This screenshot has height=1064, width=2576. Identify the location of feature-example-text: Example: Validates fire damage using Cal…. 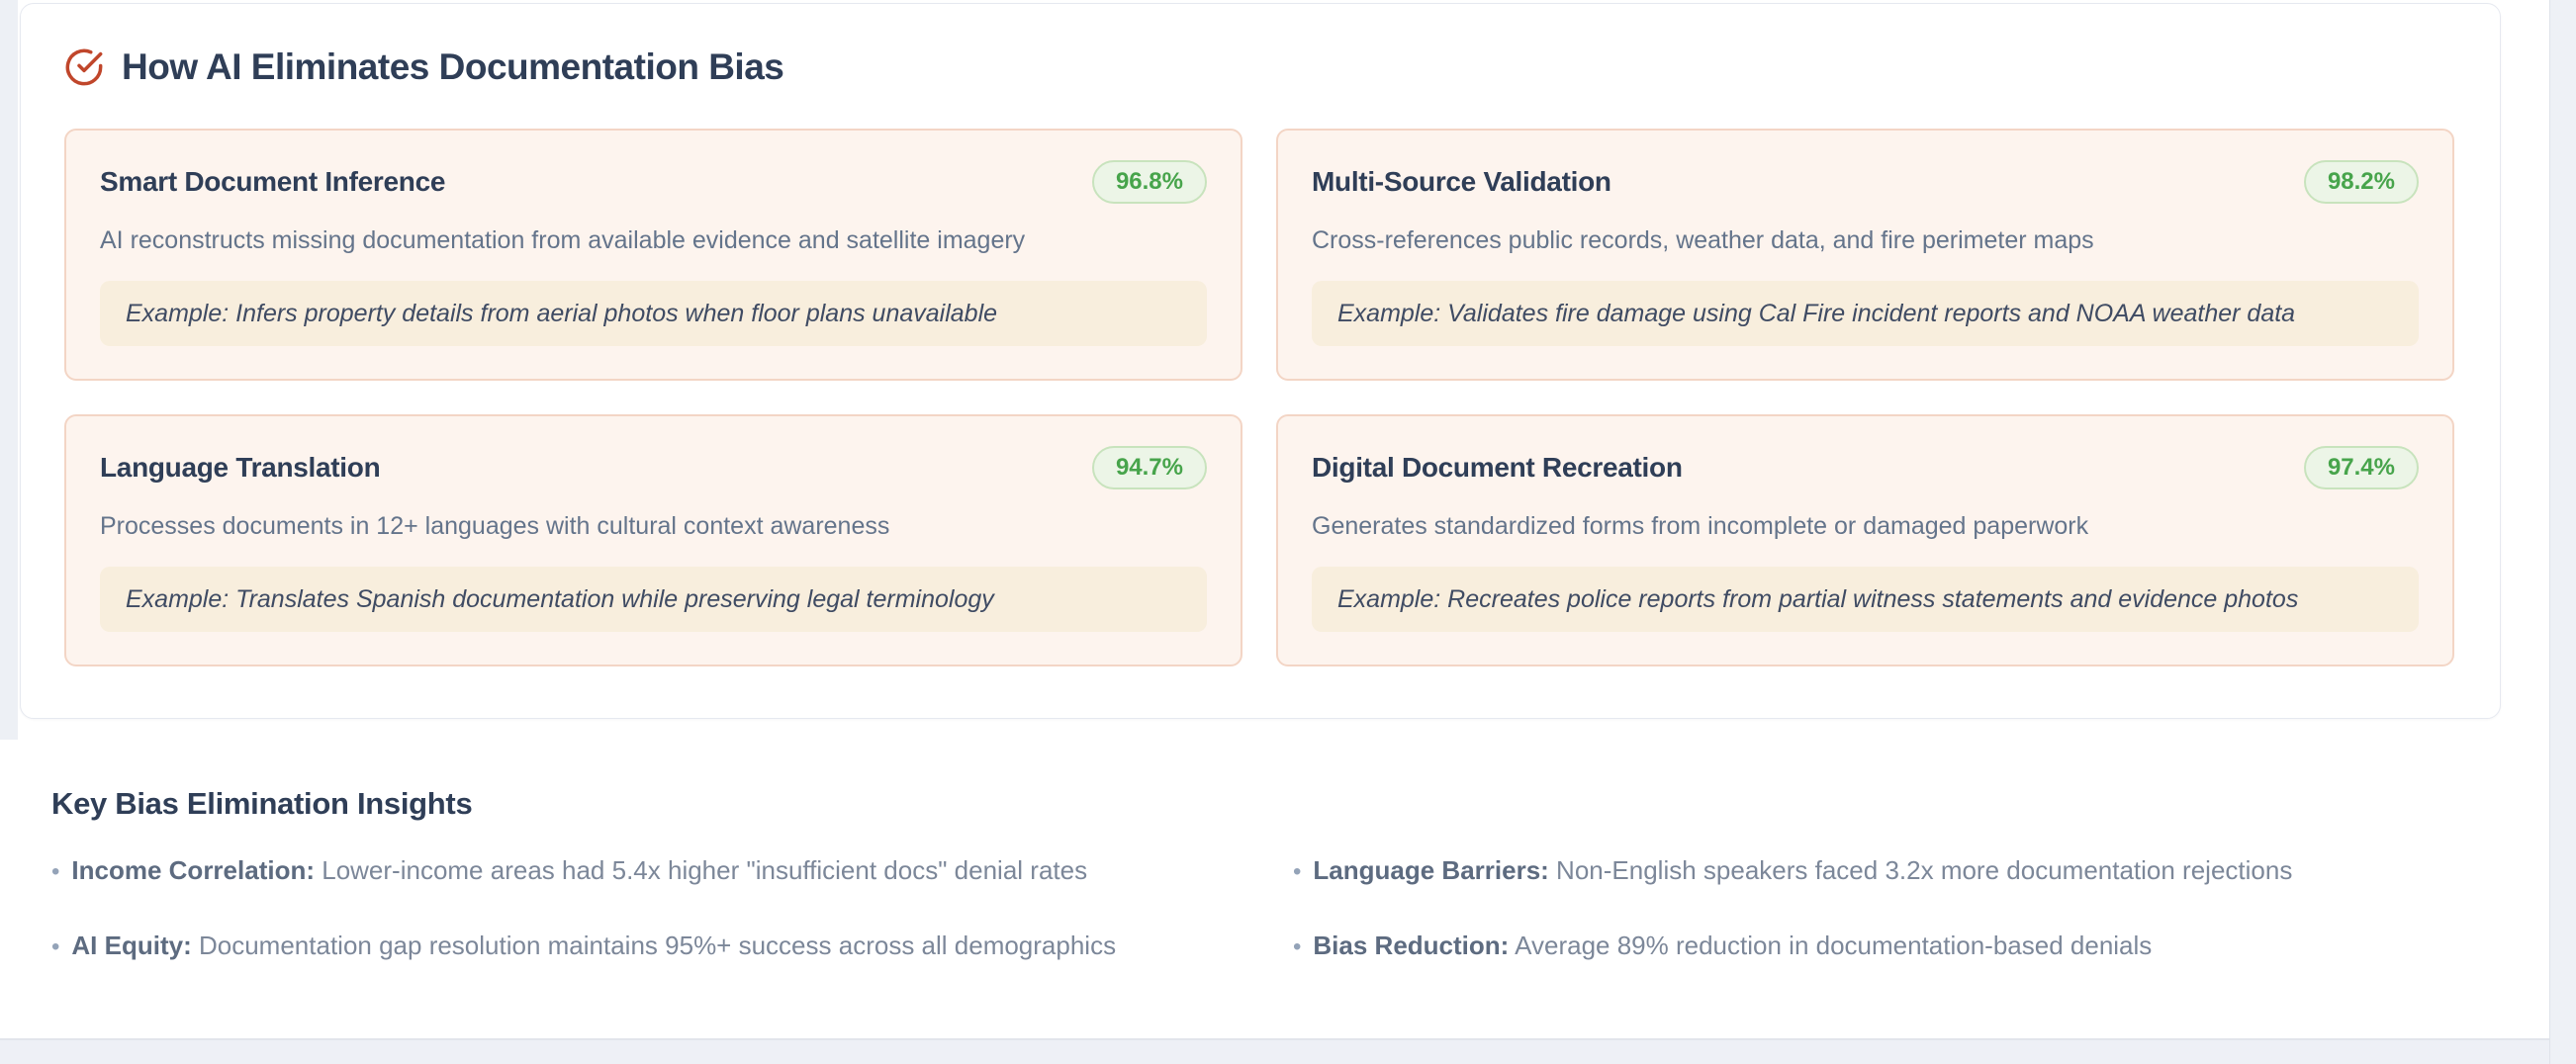
(1817, 313).